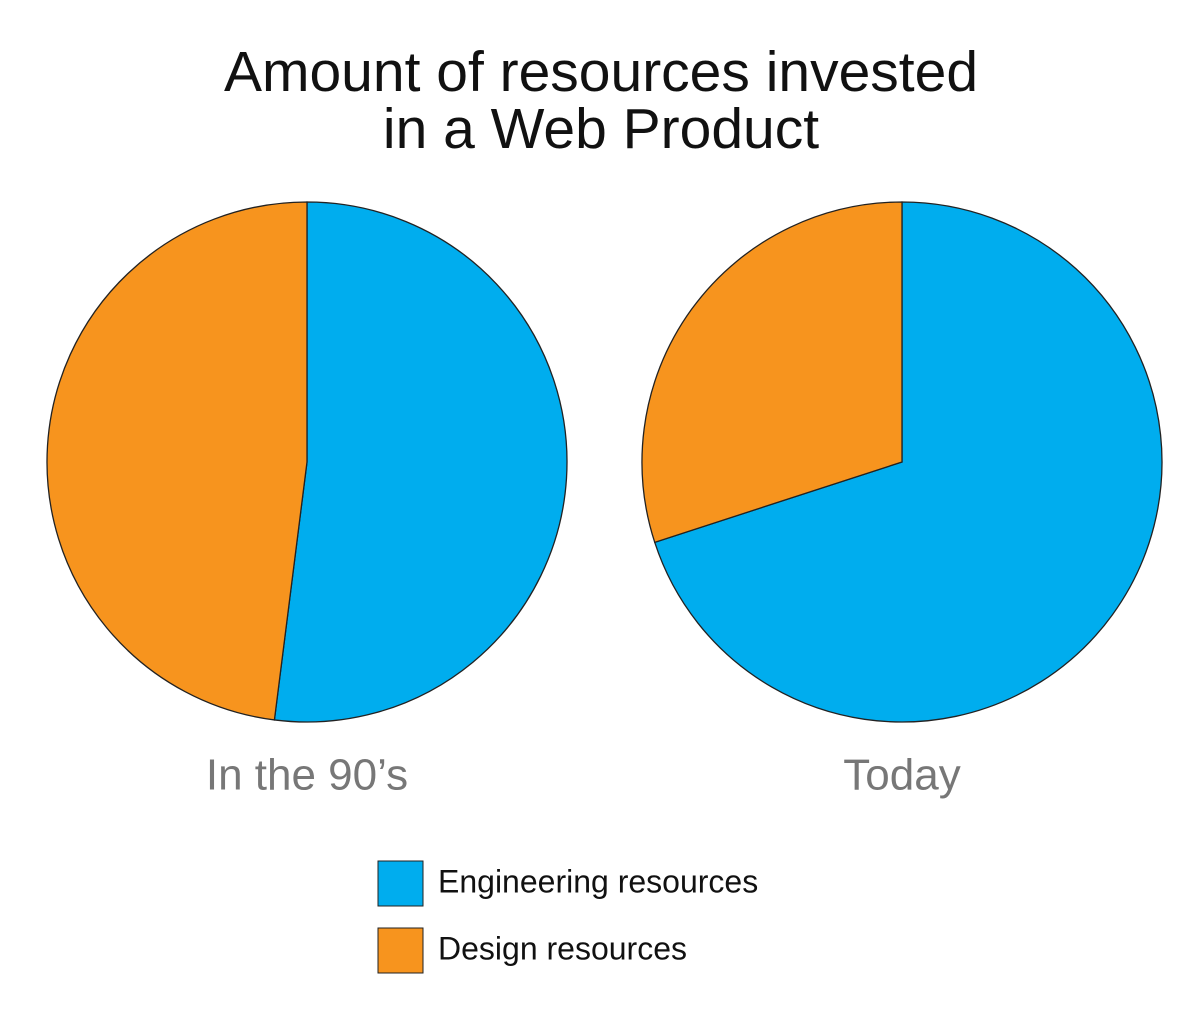 This screenshot has height=1034, width=1191. Describe the element at coordinates (601, 129) in the screenshot. I see `chart-title: in a Web Product` at that location.